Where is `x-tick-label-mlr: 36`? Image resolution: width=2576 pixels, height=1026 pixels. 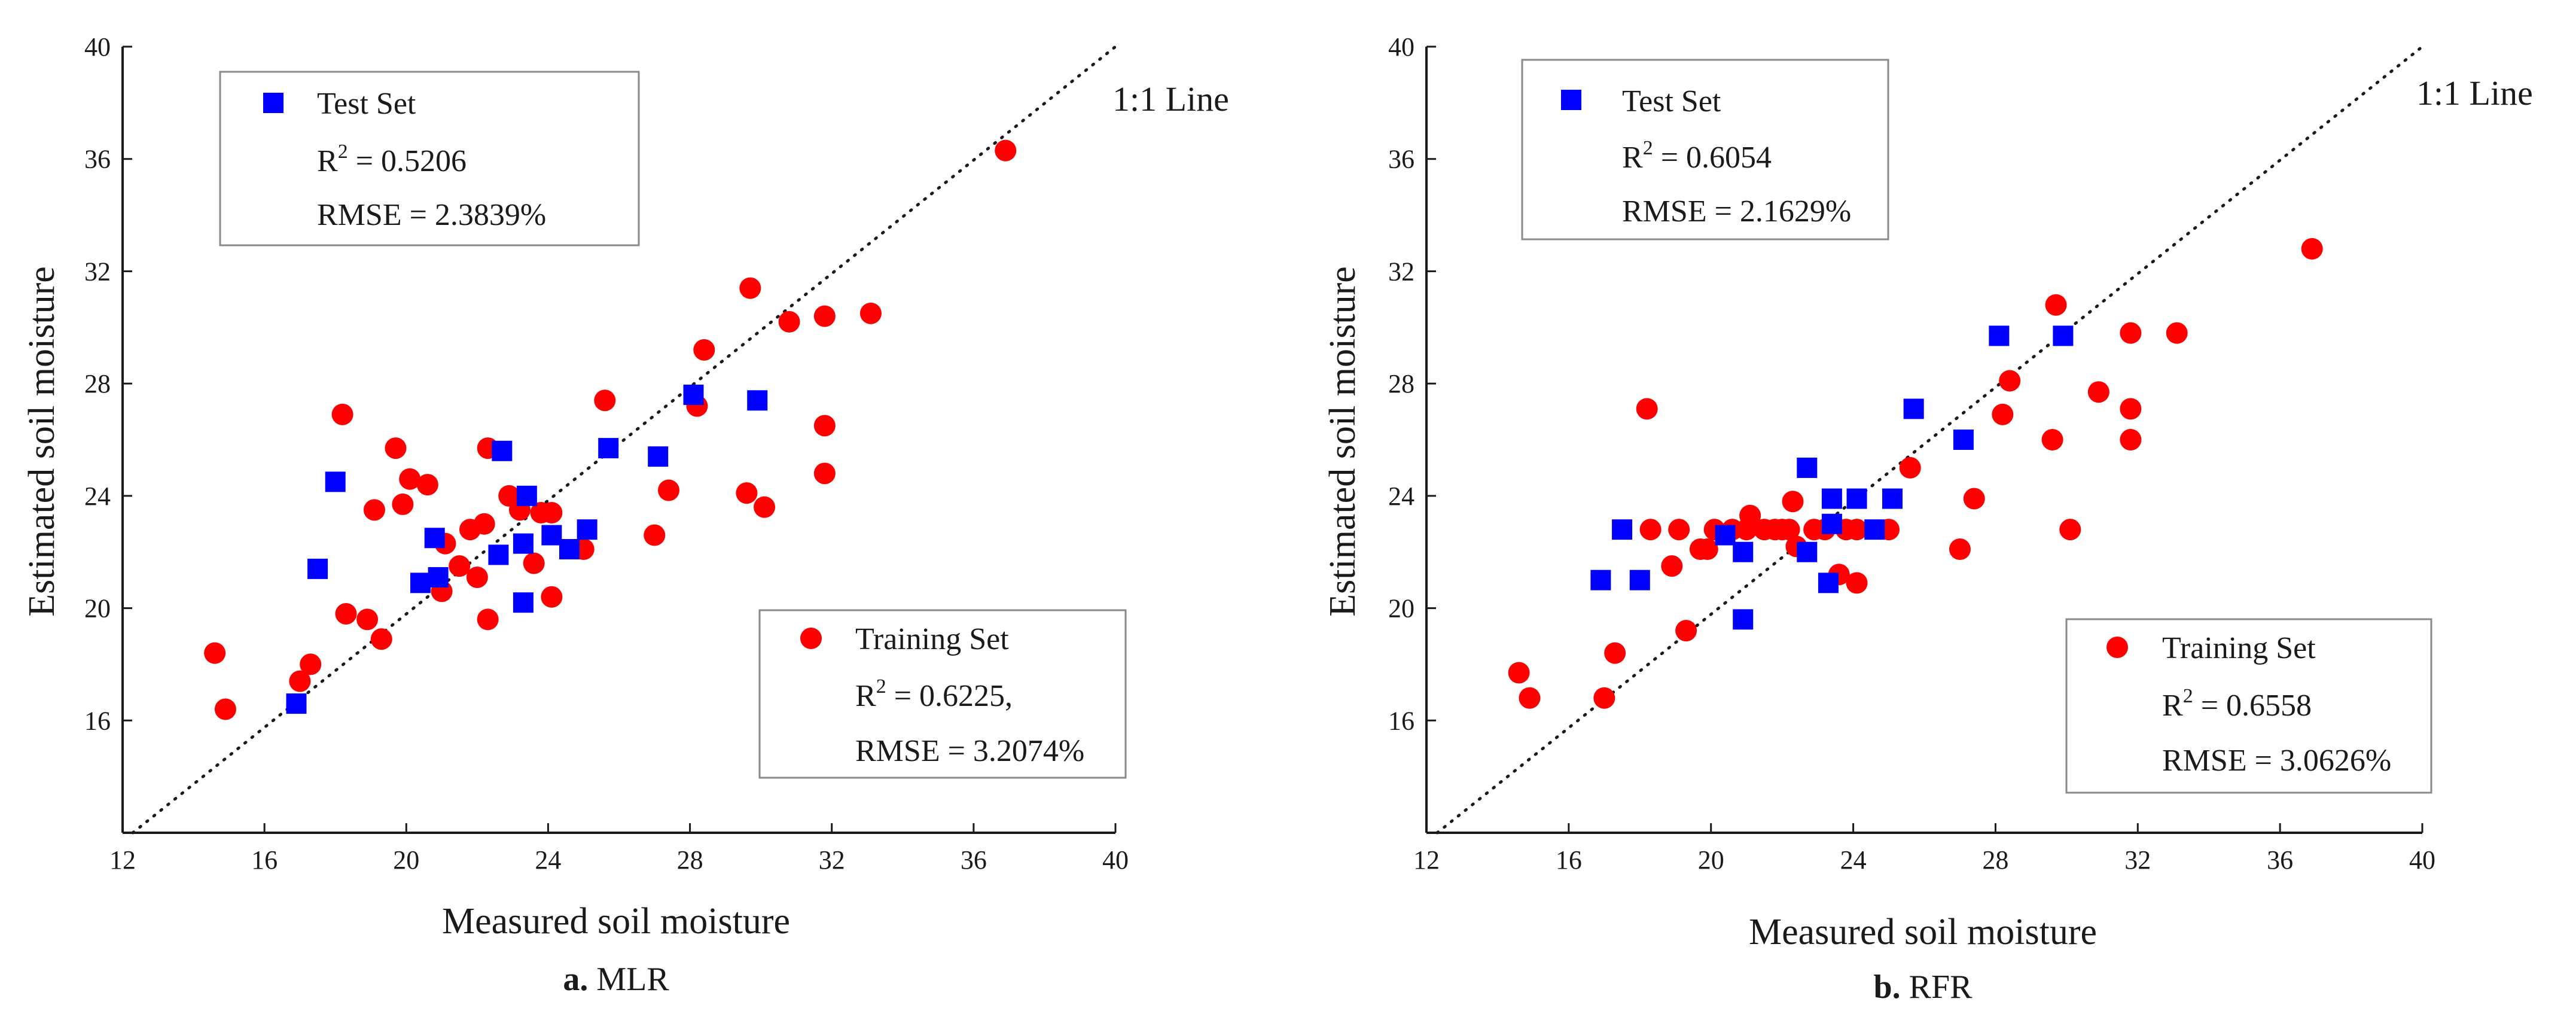
x-tick-label-mlr: 36 is located at coordinates (974, 860).